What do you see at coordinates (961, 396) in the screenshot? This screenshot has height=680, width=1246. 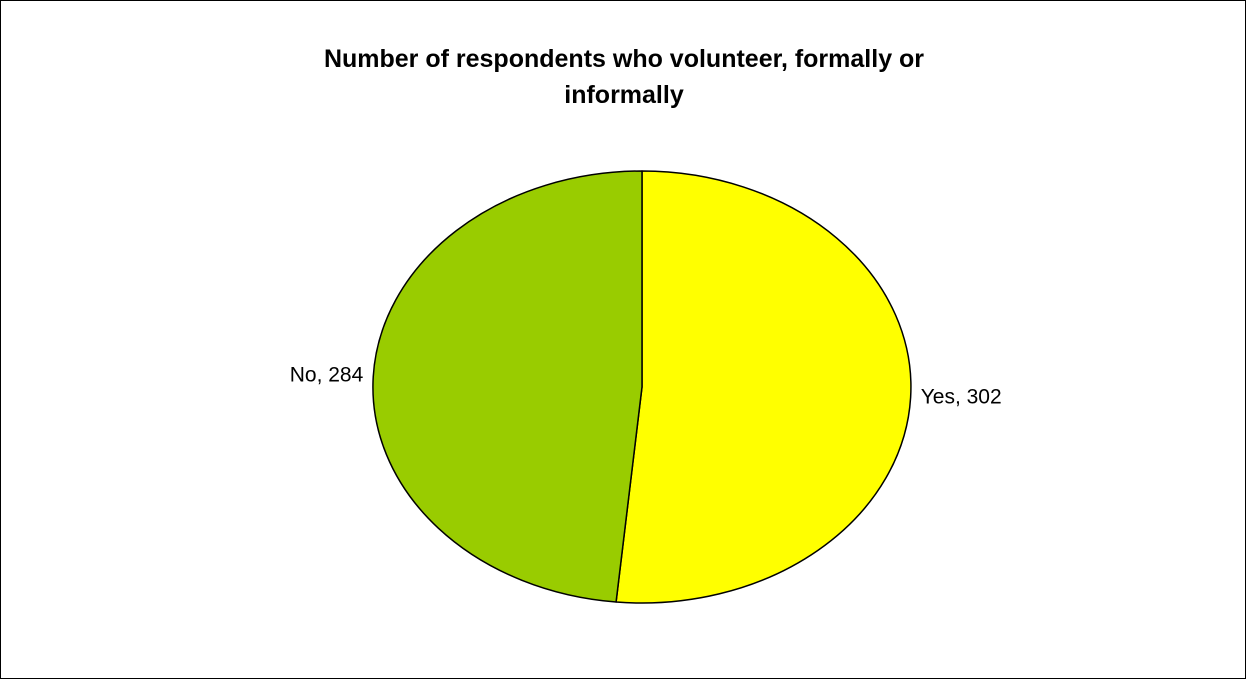 I see `data-label-yes: Yes, 302` at bounding box center [961, 396].